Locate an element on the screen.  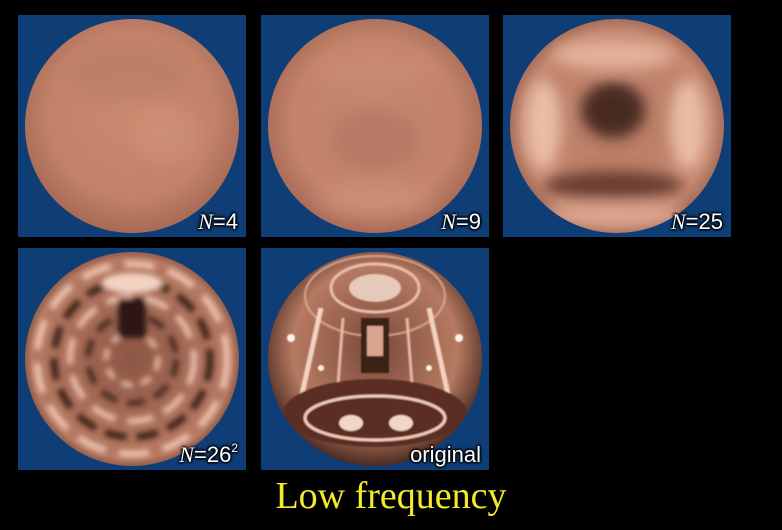
sphere-panel-n4: N=4 is located at coordinates (132, 126).